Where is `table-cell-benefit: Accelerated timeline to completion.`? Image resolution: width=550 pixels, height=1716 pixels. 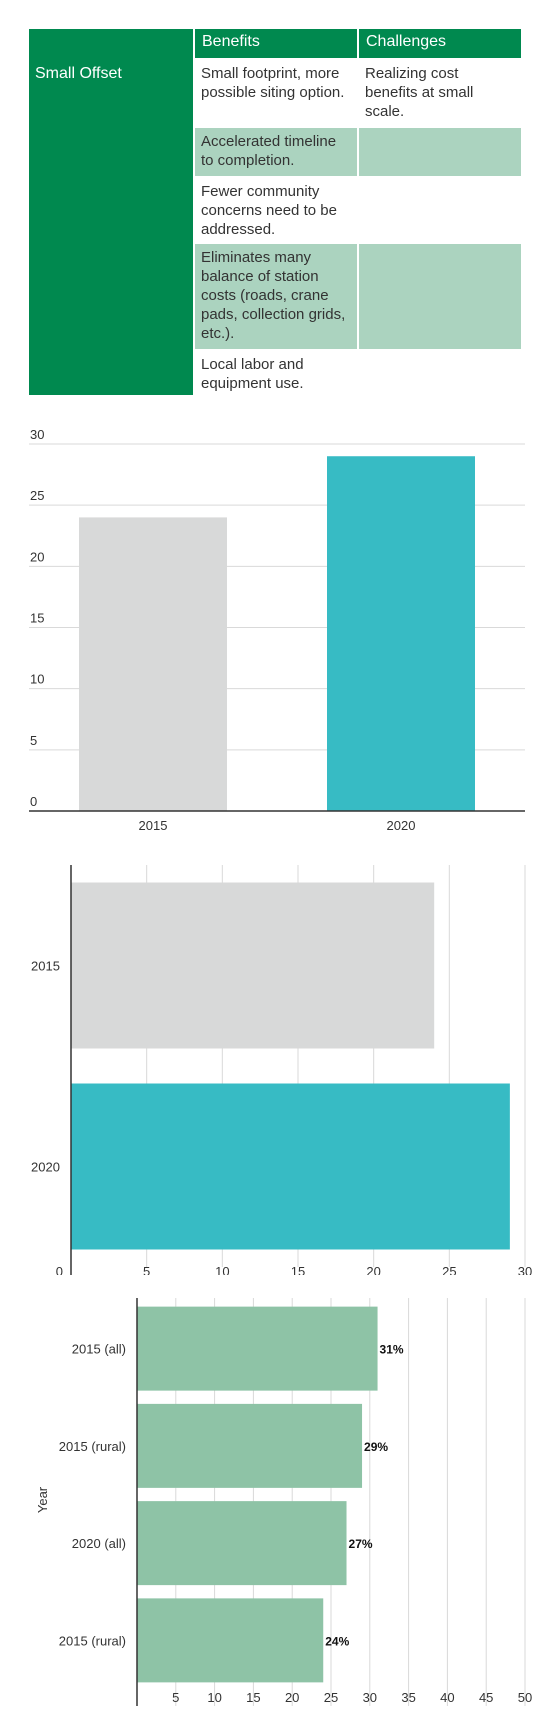 table-cell-benefit: Accelerated timeline to completion. is located at coordinates (276, 152).